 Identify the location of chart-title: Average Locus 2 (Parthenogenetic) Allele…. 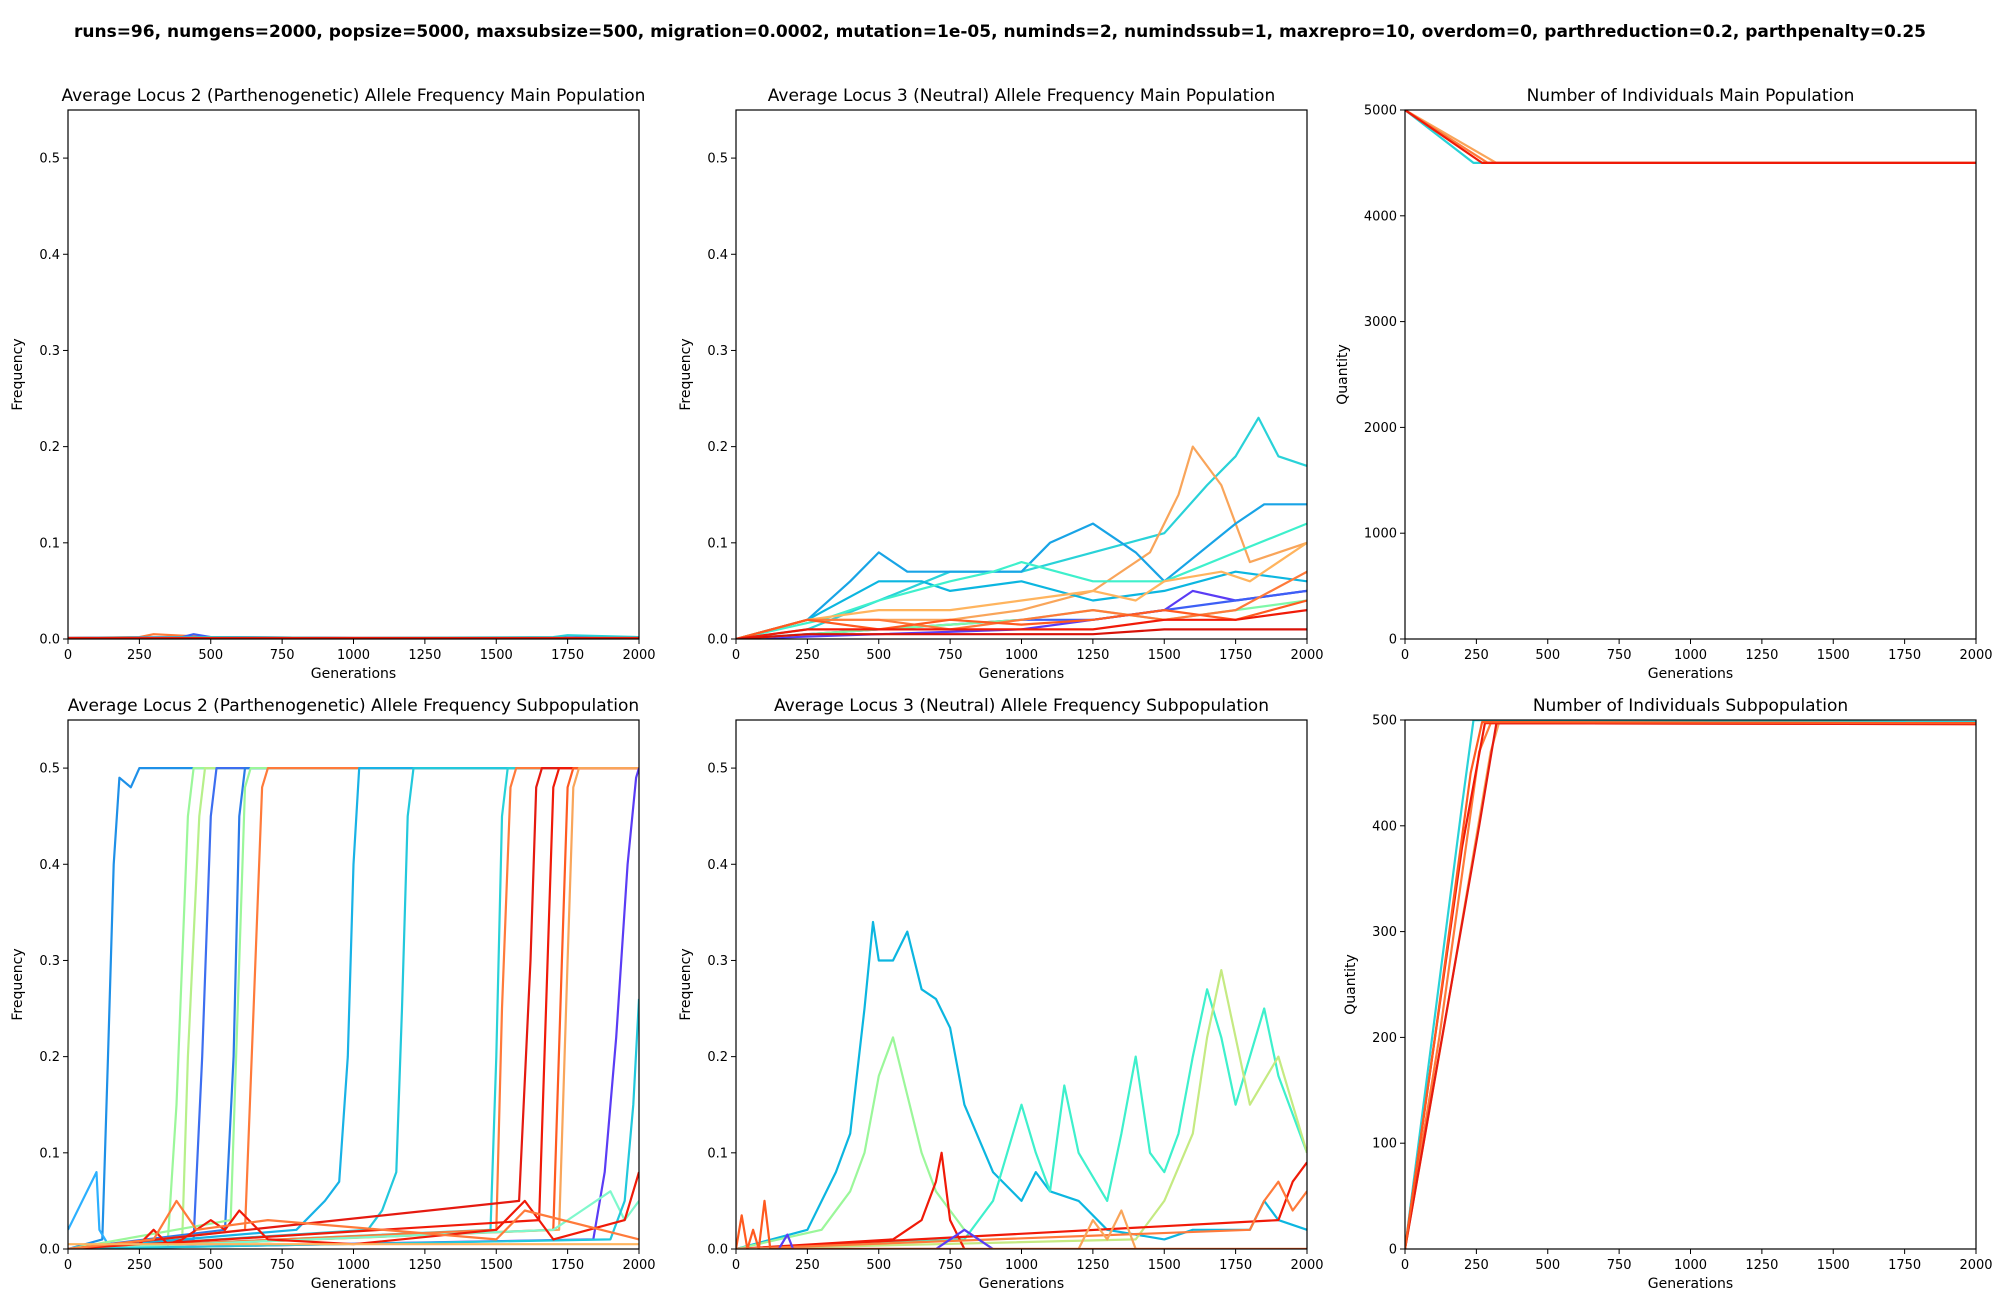
(353, 706).